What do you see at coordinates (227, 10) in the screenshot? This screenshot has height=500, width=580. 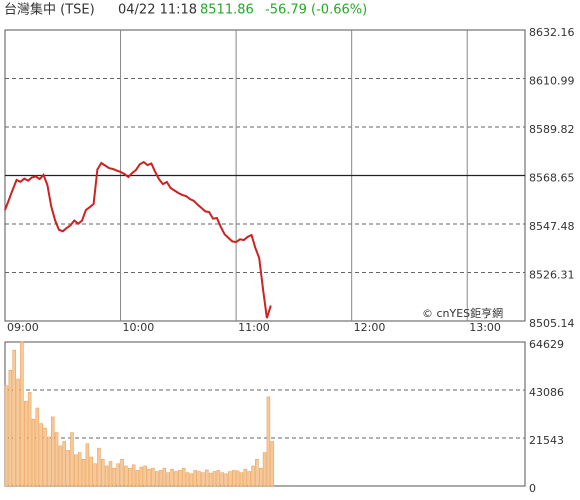 I see `price: 8511.86` at bounding box center [227, 10].